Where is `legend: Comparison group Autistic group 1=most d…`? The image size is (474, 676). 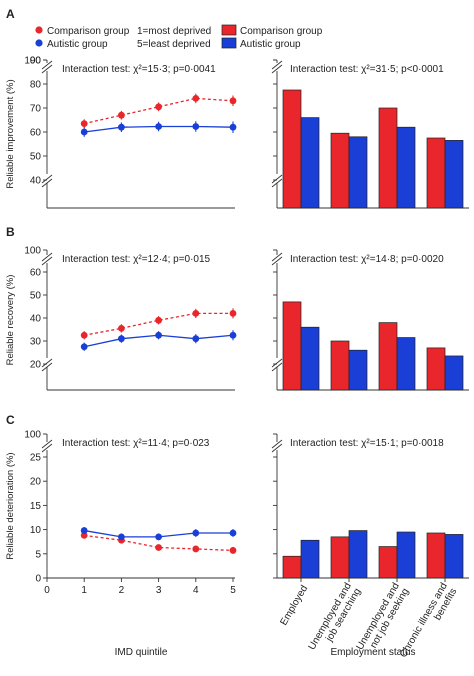
legend: Comparison group Autistic group 1=most d… is located at coordinates (179, 37).